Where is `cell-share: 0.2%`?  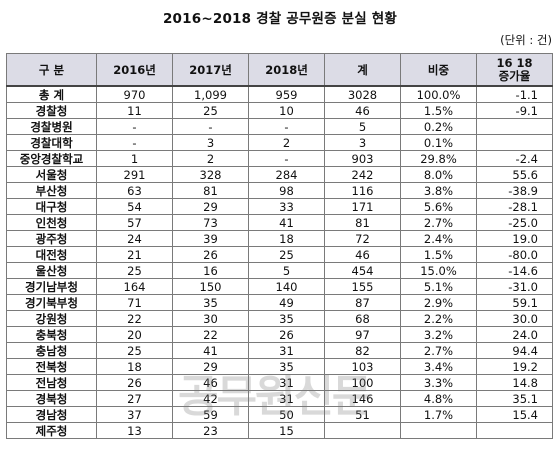 cell-share: 0.2% is located at coordinates (438, 126).